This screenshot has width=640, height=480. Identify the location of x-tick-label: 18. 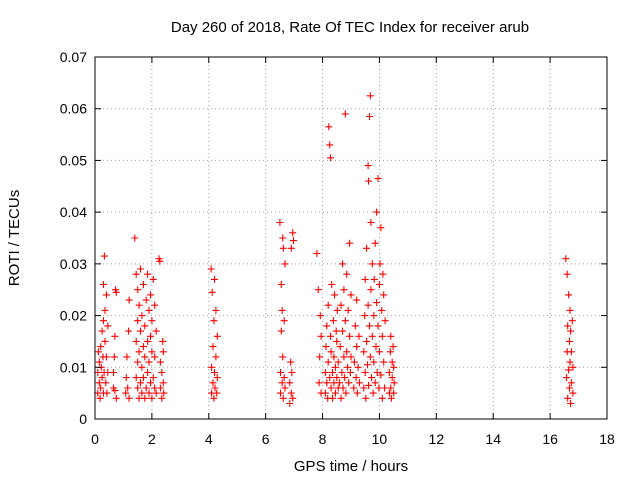
(607, 439).